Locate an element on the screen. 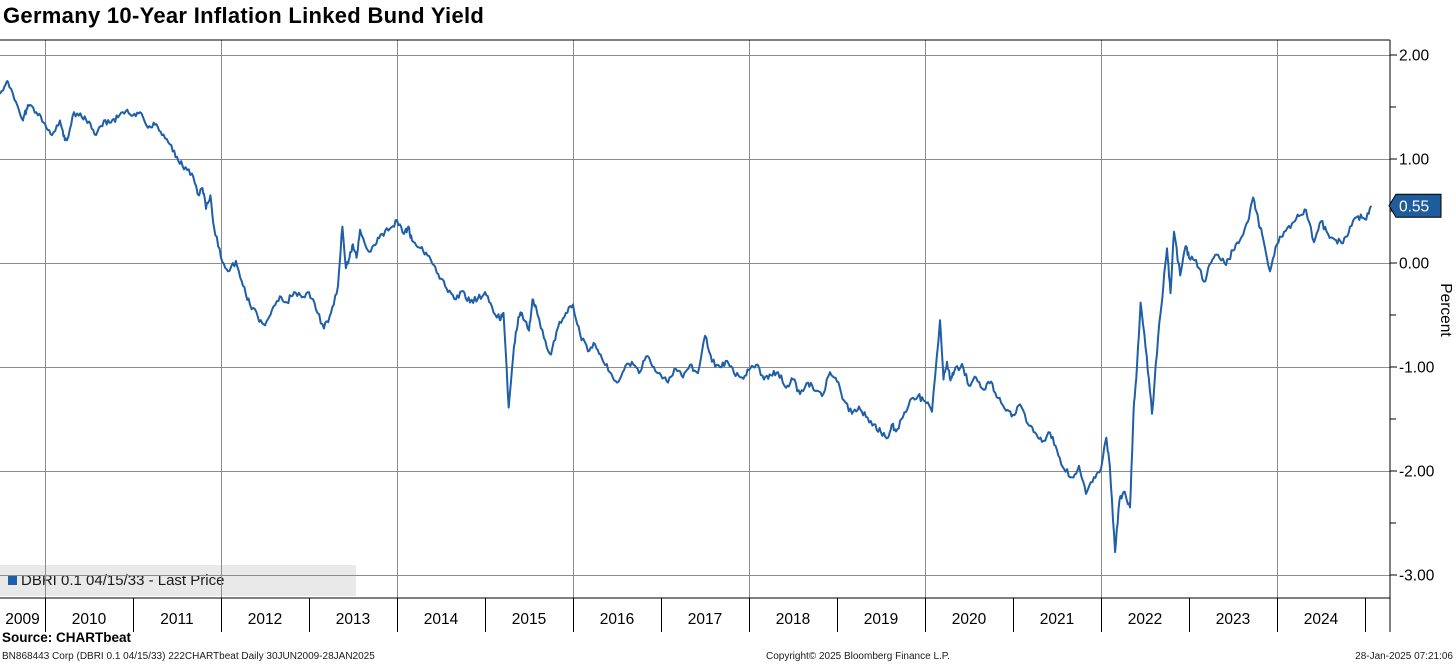  y-tick-label: -2.00 is located at coordinates (1417, 472).